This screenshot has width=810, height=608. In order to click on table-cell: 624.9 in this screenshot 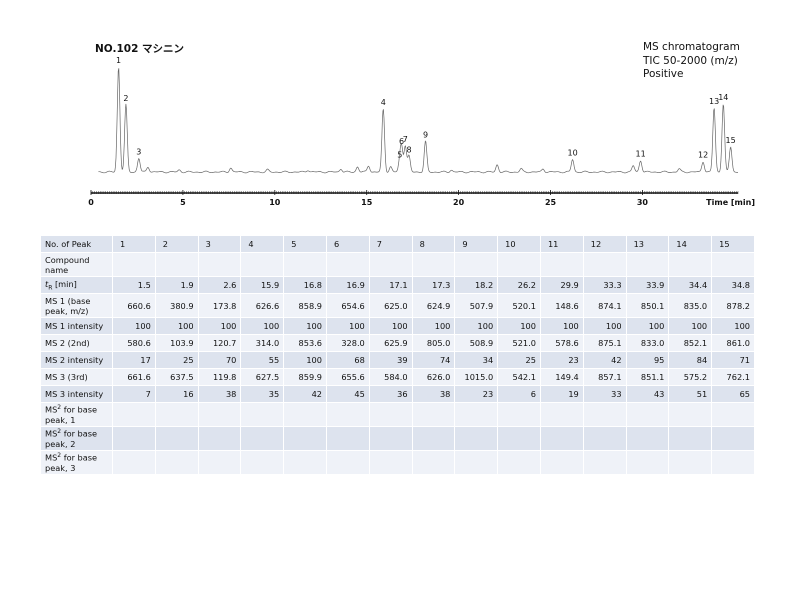, I will do `click(433, 305)`.